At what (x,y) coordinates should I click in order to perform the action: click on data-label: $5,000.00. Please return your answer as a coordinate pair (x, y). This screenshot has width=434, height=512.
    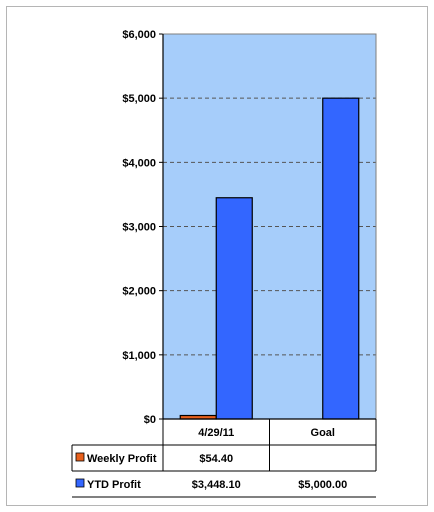
    Looking at the image, I should click on (322, 485).